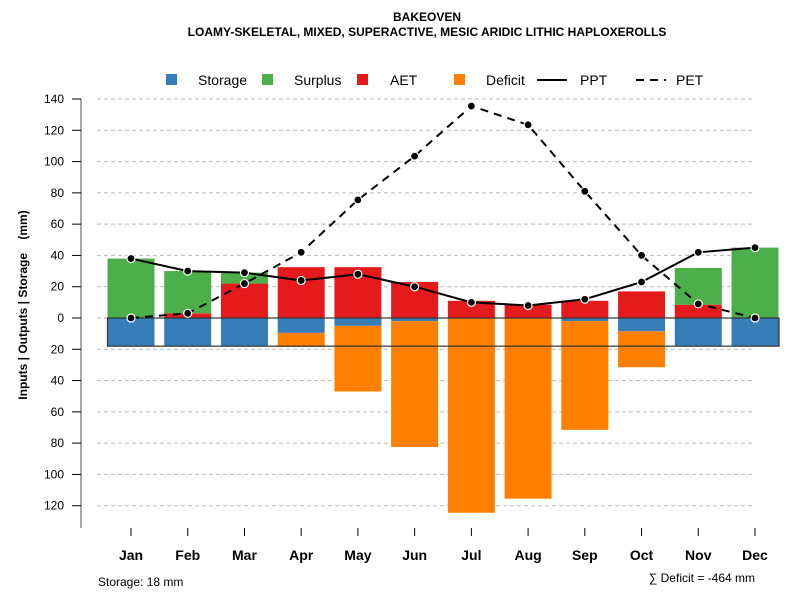 This screenshot has height=600, width=800. I want to click on x-tick-label-jan: Jan, so click(131, 555).